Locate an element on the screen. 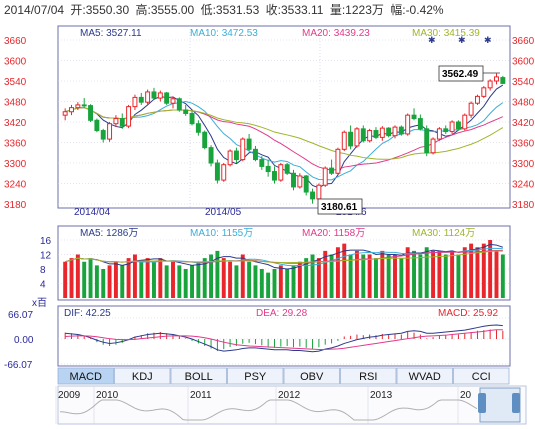 This screenshot has height=429, width=535. header-open-label: 开: is located at coordinates (77, 10).